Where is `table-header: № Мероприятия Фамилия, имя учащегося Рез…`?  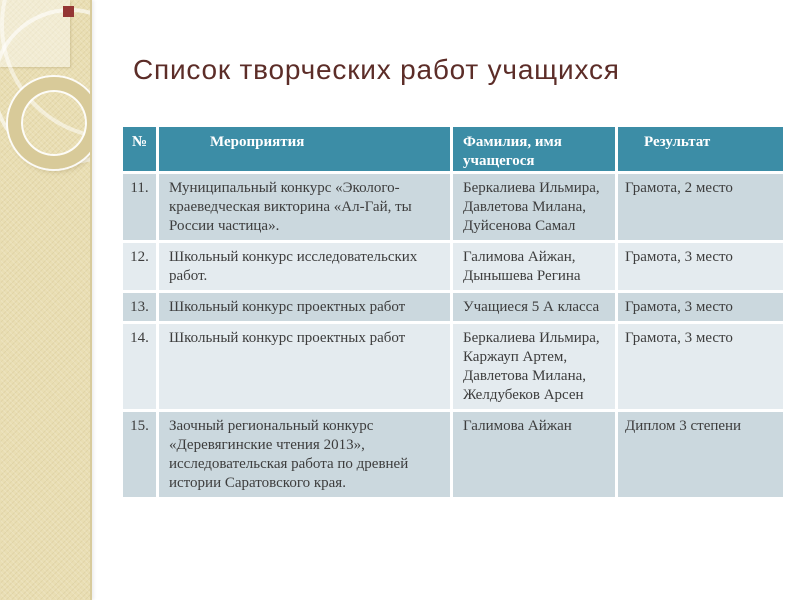 table-header: № Мероприятия Фамилия, имя учащегося Рез… is located at coordinates (453, 149).